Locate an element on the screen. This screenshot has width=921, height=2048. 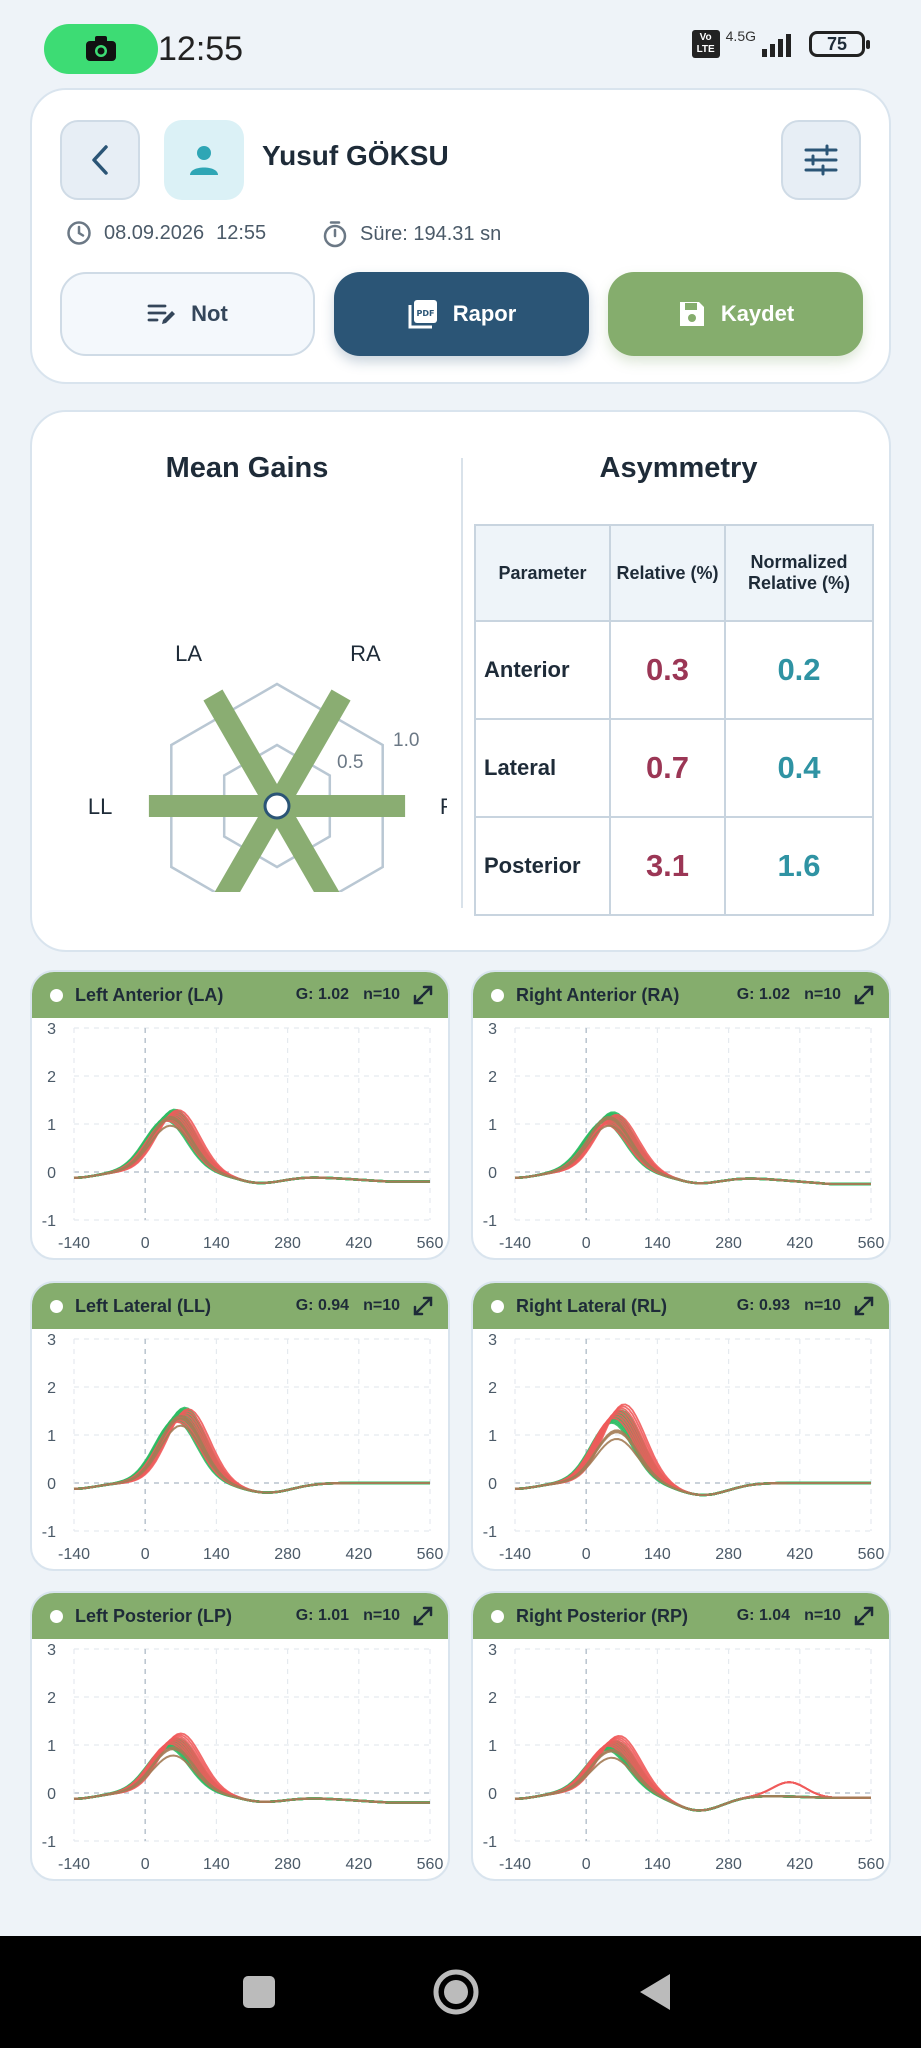
signal-icon is located at coordinates (776, 44).